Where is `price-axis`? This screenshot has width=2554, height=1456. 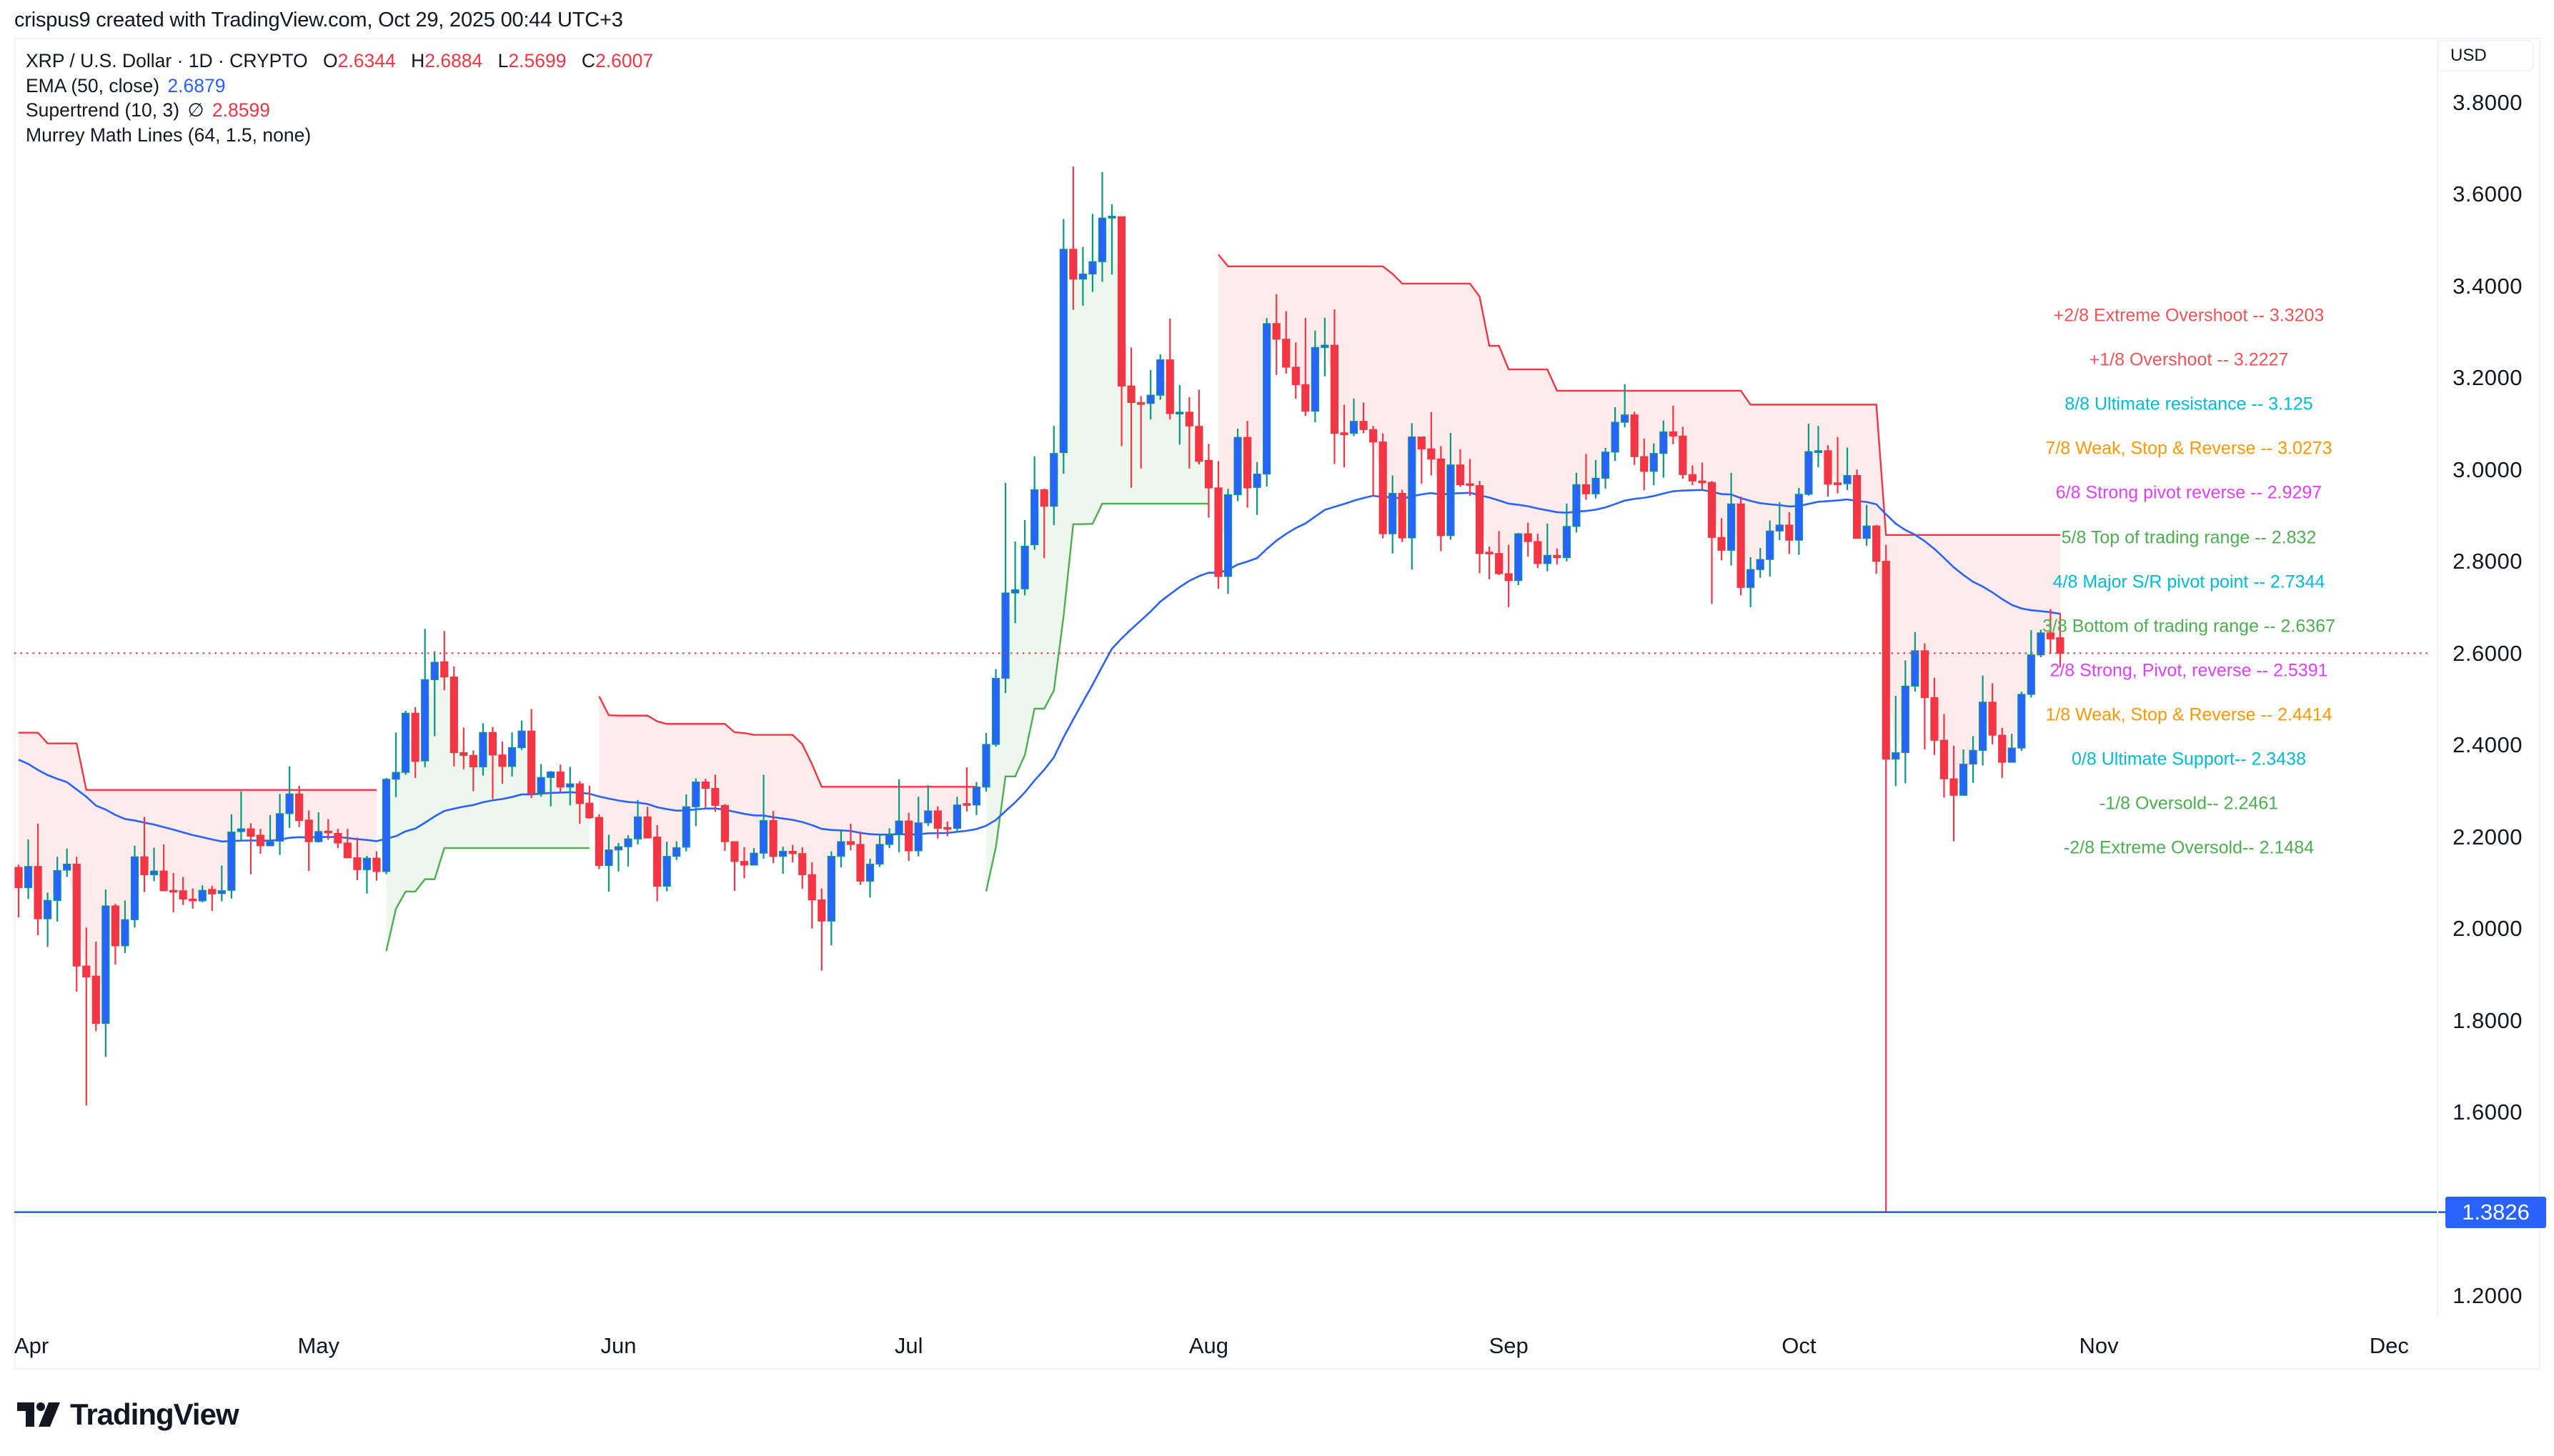
price-axis is located at coordinates (2488, 678).